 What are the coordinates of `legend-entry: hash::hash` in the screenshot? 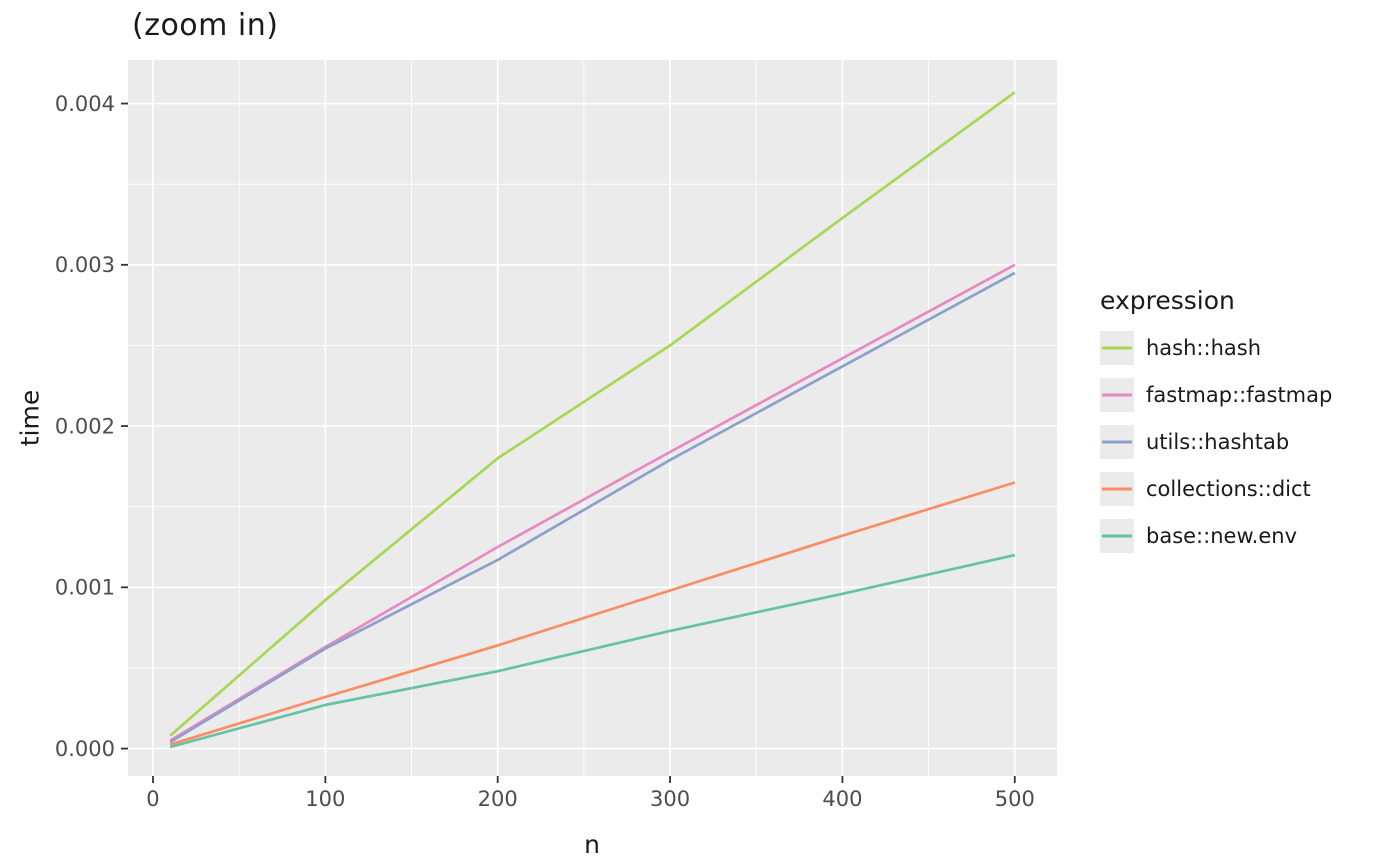 It's located at (1216, 348).